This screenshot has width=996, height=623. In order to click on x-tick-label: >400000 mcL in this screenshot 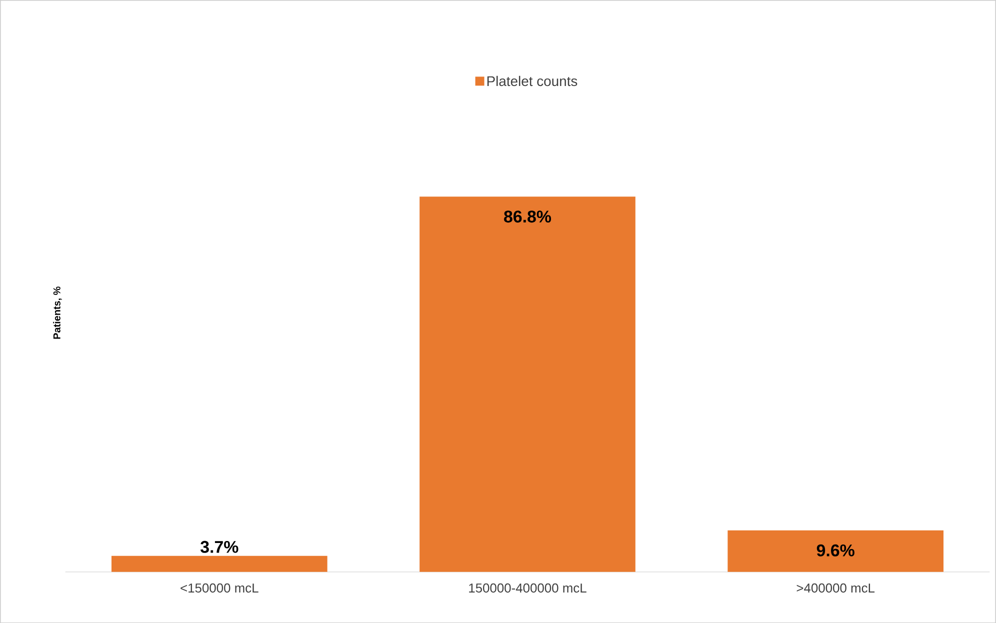, I will do `click(835, 587)`.